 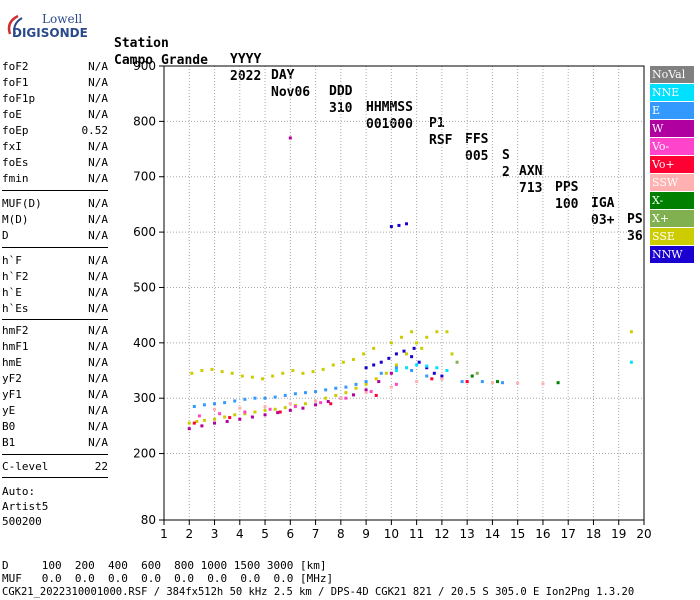 I want to click on header-value-hhmmss: 001000, so click(x=389, y=124).